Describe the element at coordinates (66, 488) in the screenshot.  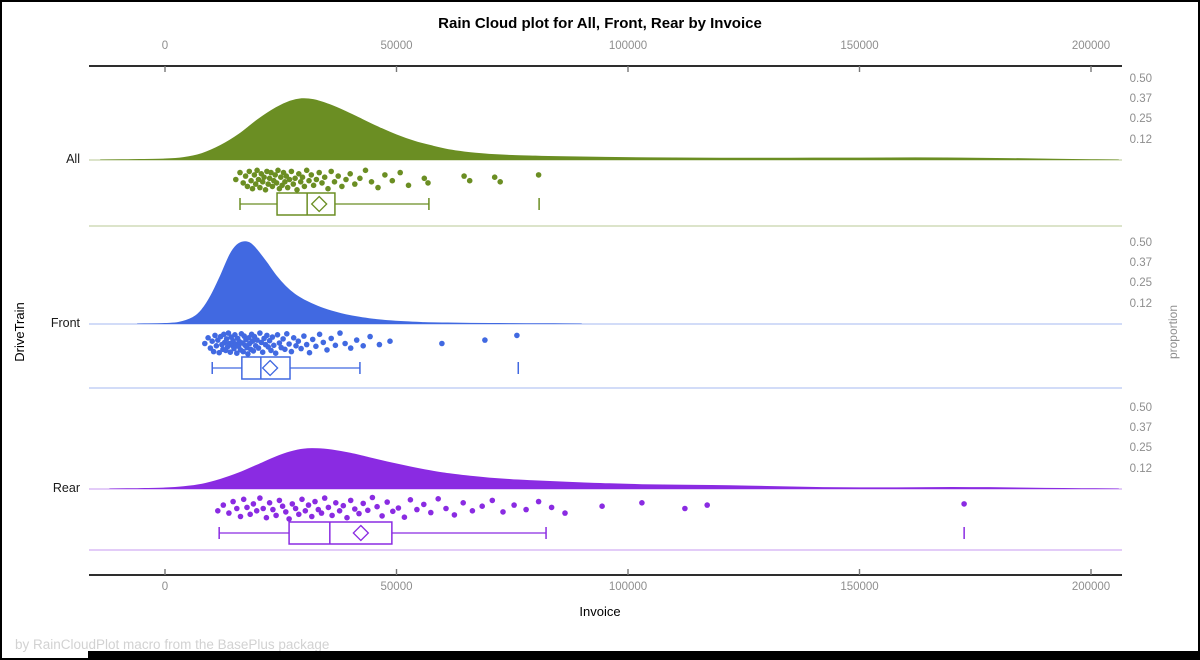
I see `category-label-rear: Rear` at that location.